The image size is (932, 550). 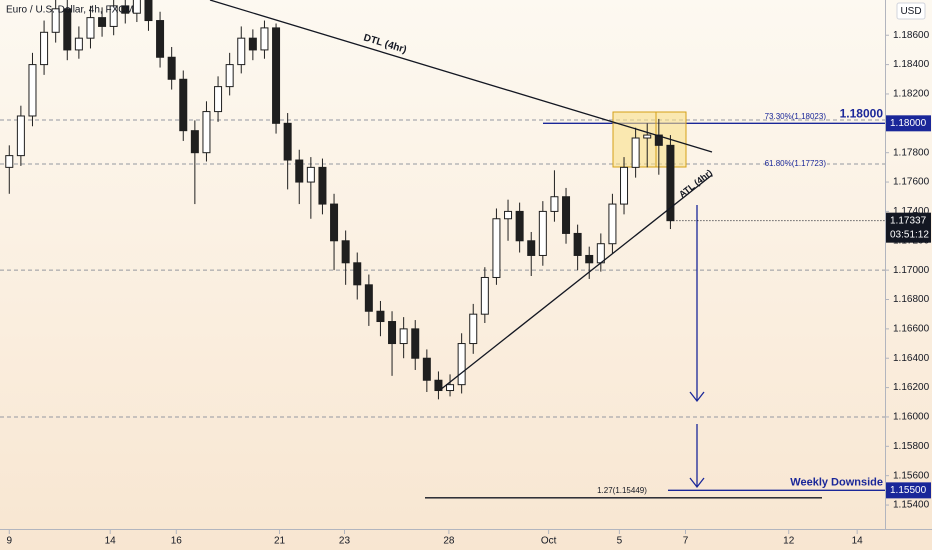 I want to click on y-tick-label: 1.17400, so click(x=911, y=211).